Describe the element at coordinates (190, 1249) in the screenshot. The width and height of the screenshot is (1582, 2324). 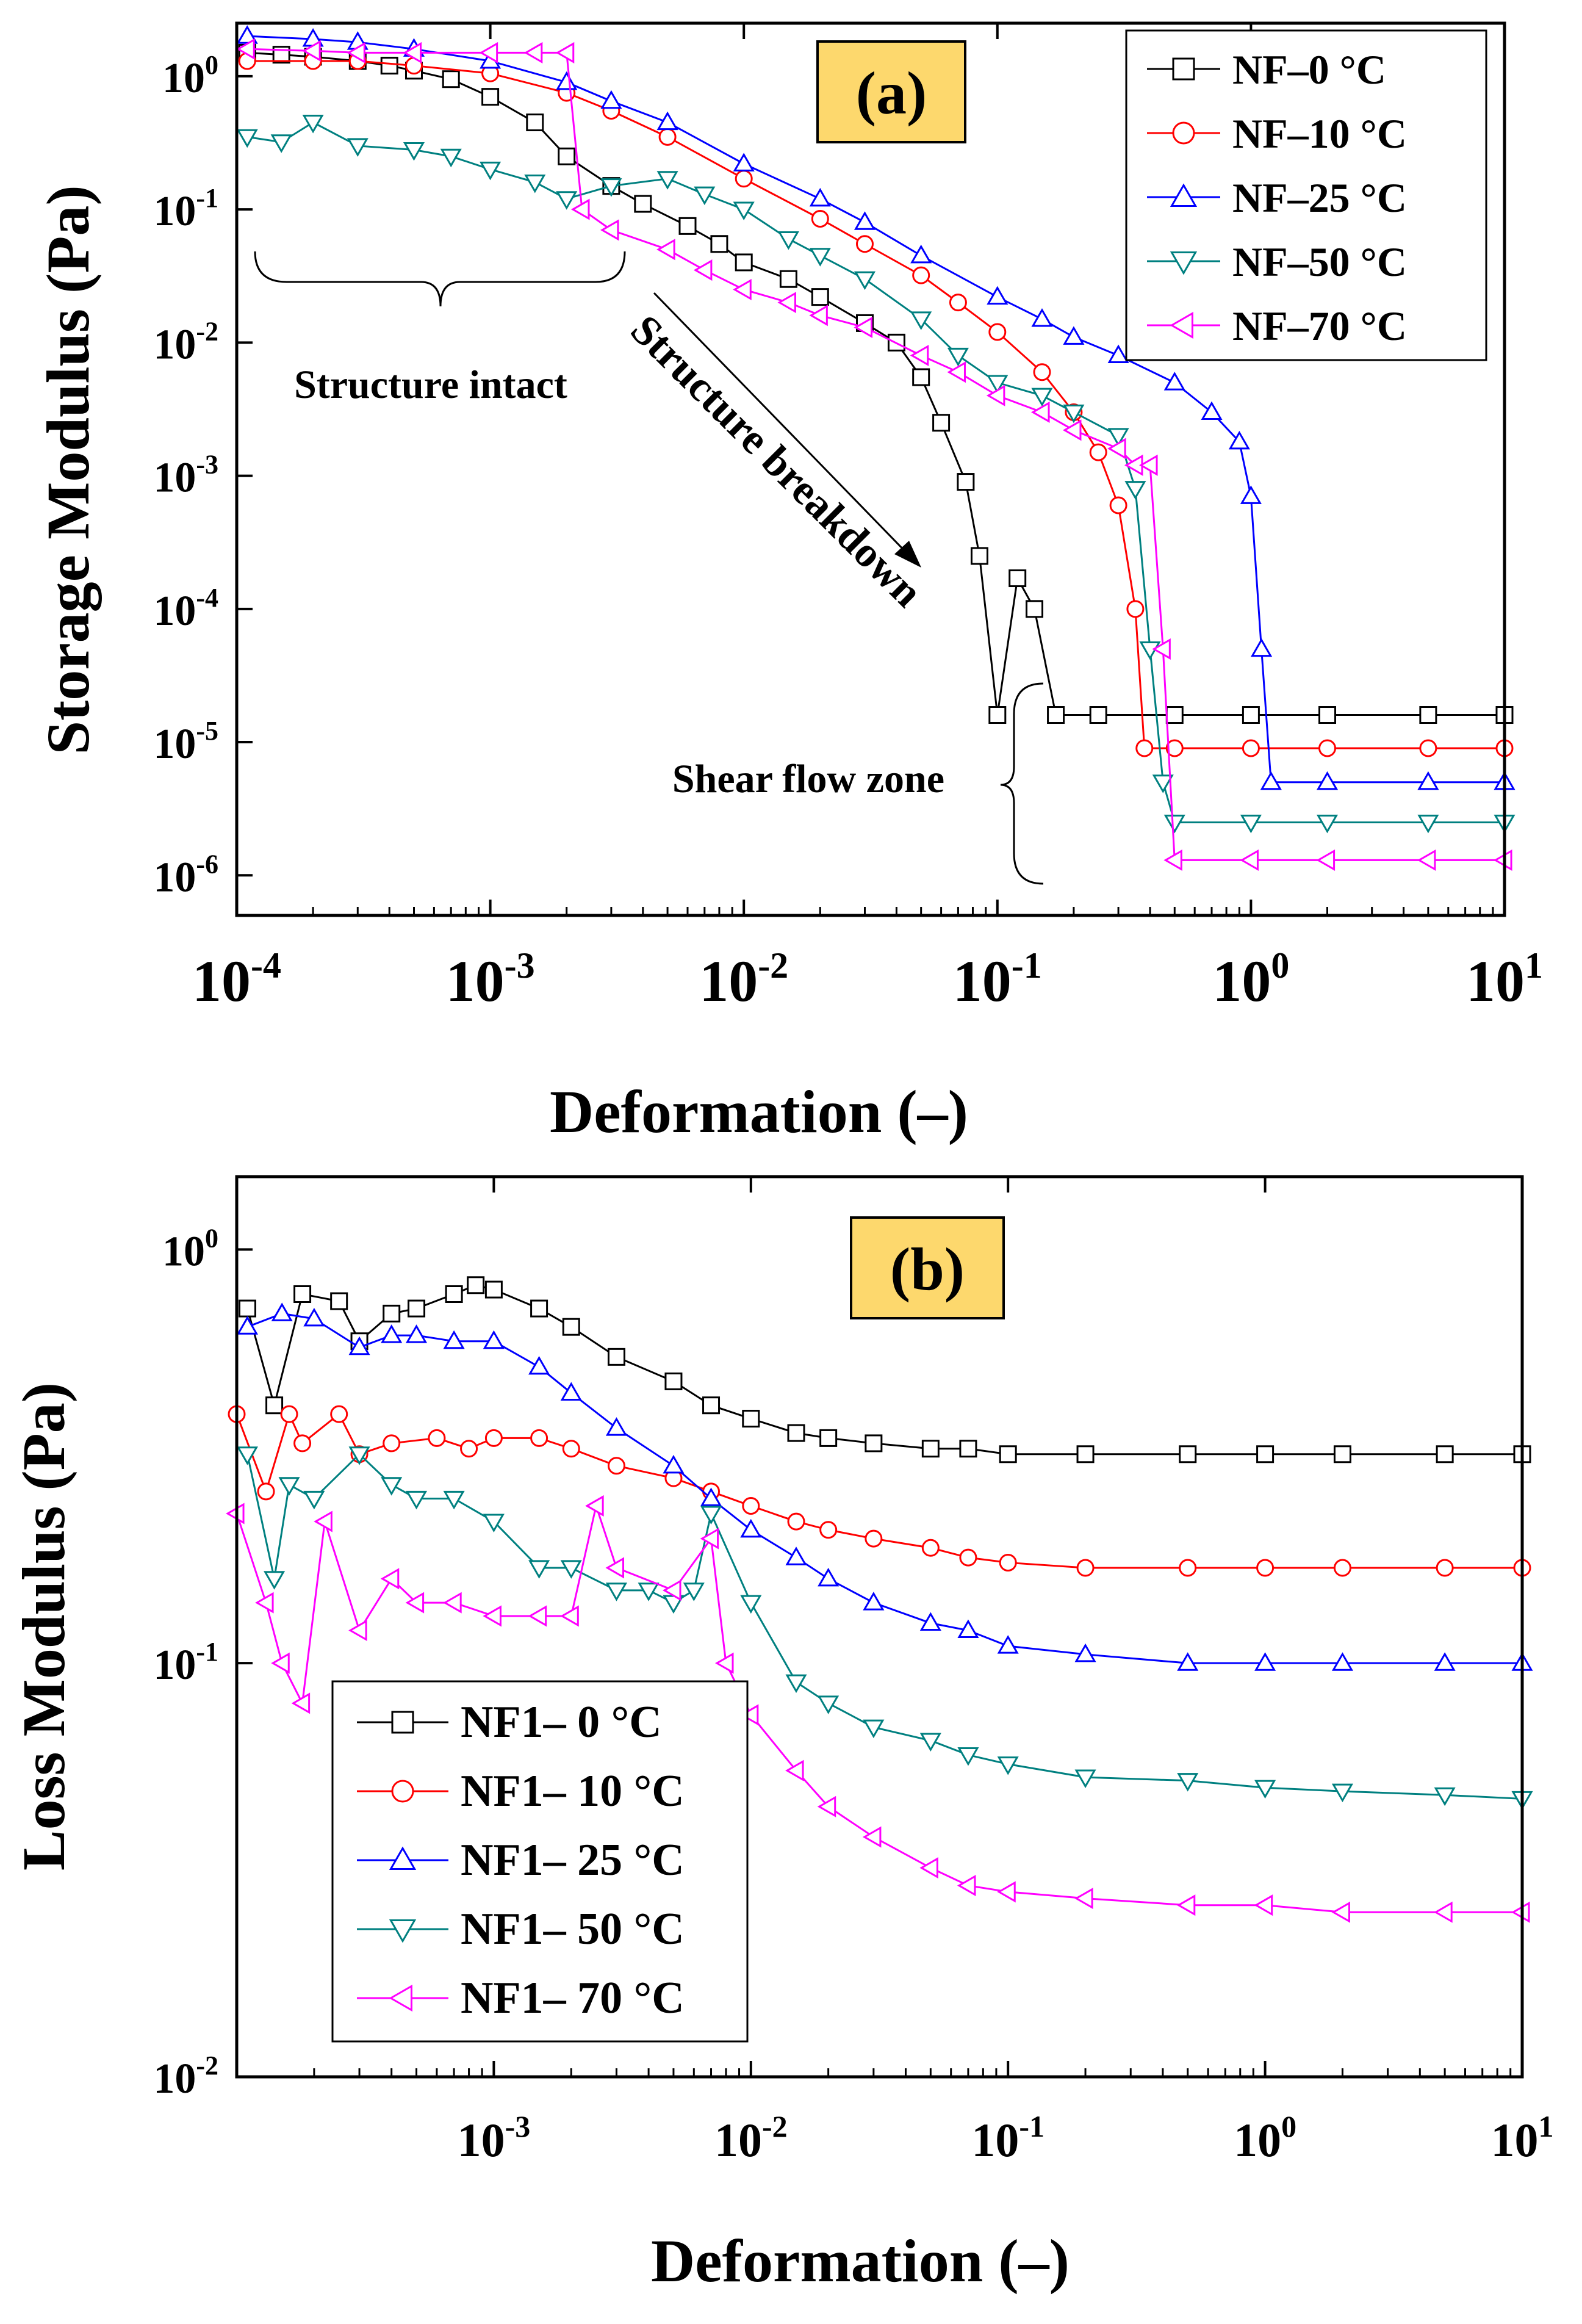
I see `panel-b-y-tick-label: 10⁰` at that location.